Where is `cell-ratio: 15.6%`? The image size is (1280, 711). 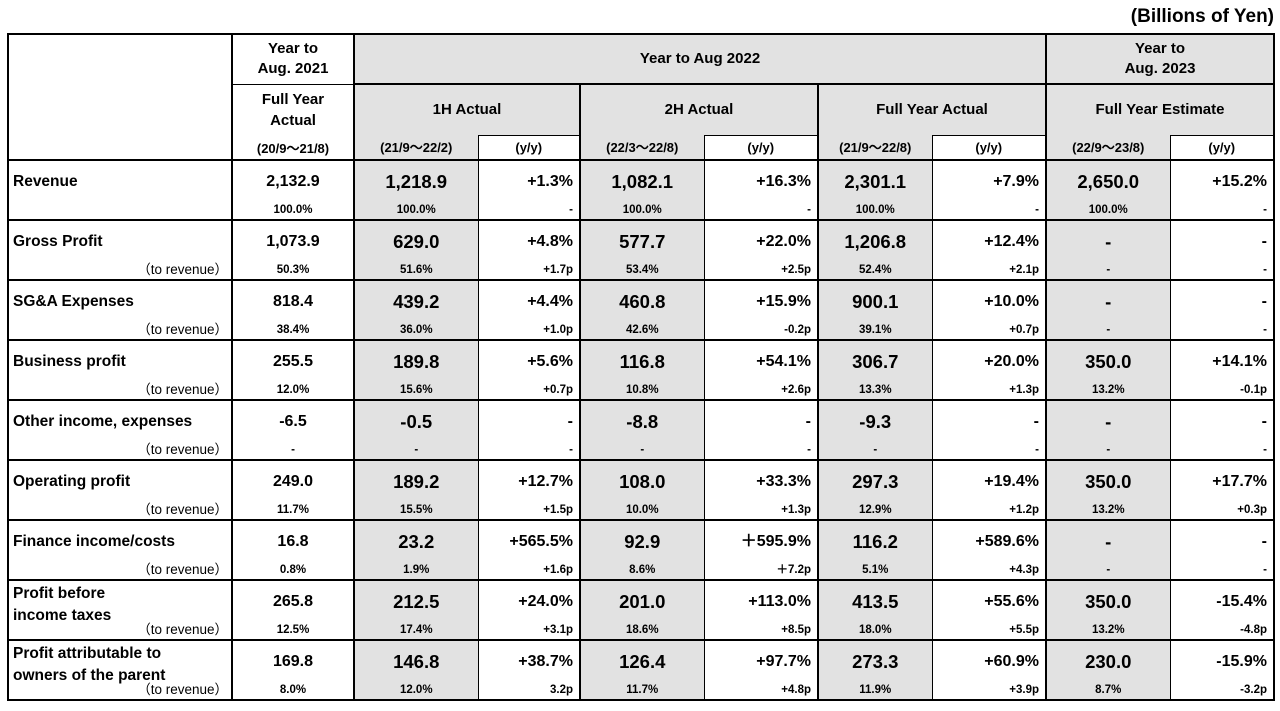
cell-ratio: 15.6% is located at coordinates (416, 389).